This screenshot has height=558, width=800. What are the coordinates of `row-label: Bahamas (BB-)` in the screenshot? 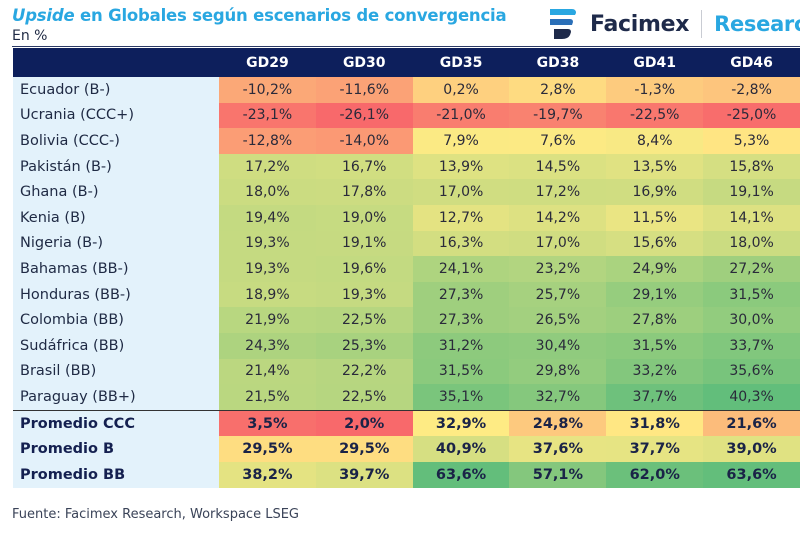 It's located at (116, 269).